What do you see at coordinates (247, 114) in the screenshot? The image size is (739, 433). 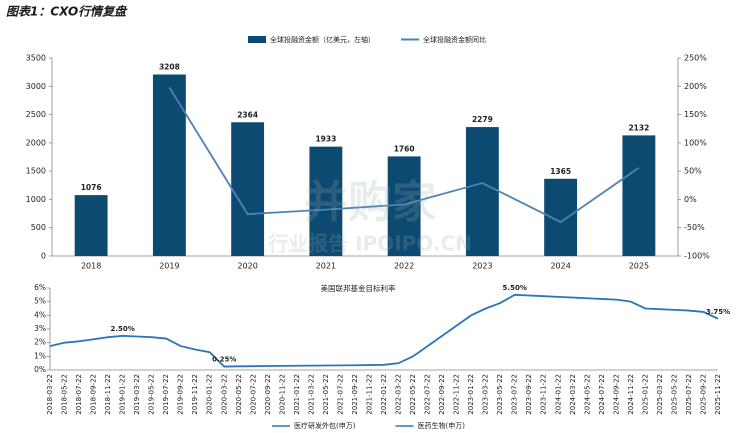 I see `bar-value-label: 2364` at bounding box center [247, 114].